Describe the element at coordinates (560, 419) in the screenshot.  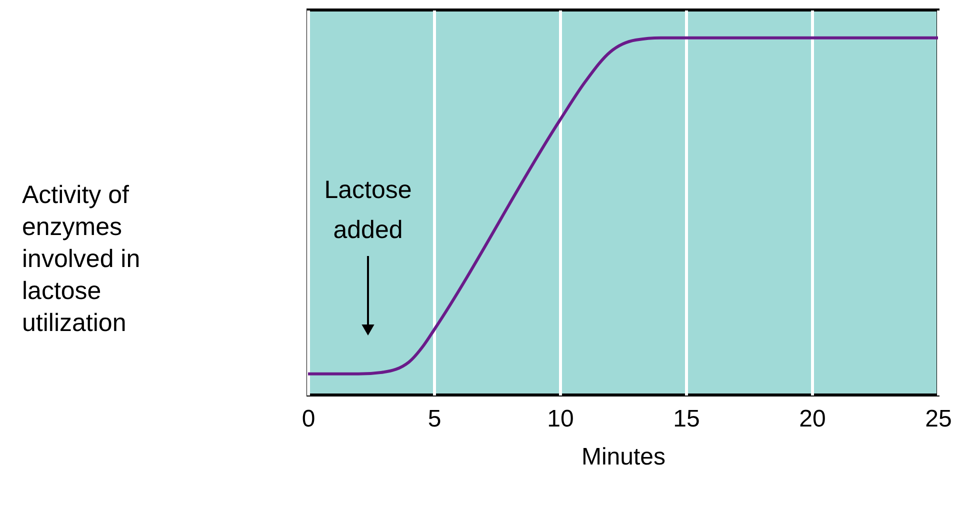
I see `x-tick-label: 10` at that location.